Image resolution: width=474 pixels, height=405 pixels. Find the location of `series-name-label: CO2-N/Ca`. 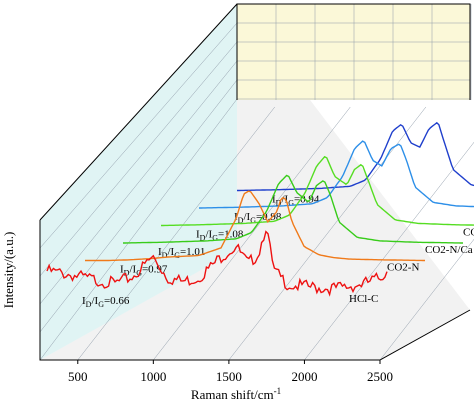

series-name-label: CO2-N/Ca is located at coordinates (449, 250).